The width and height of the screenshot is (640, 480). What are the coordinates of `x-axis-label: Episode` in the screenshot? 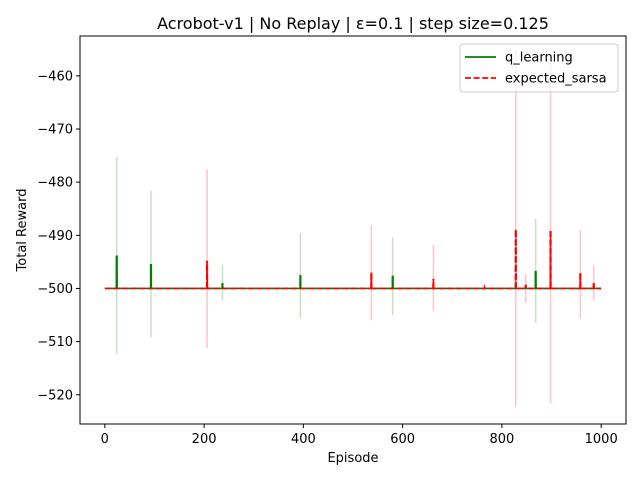 It's located at (352, 458).